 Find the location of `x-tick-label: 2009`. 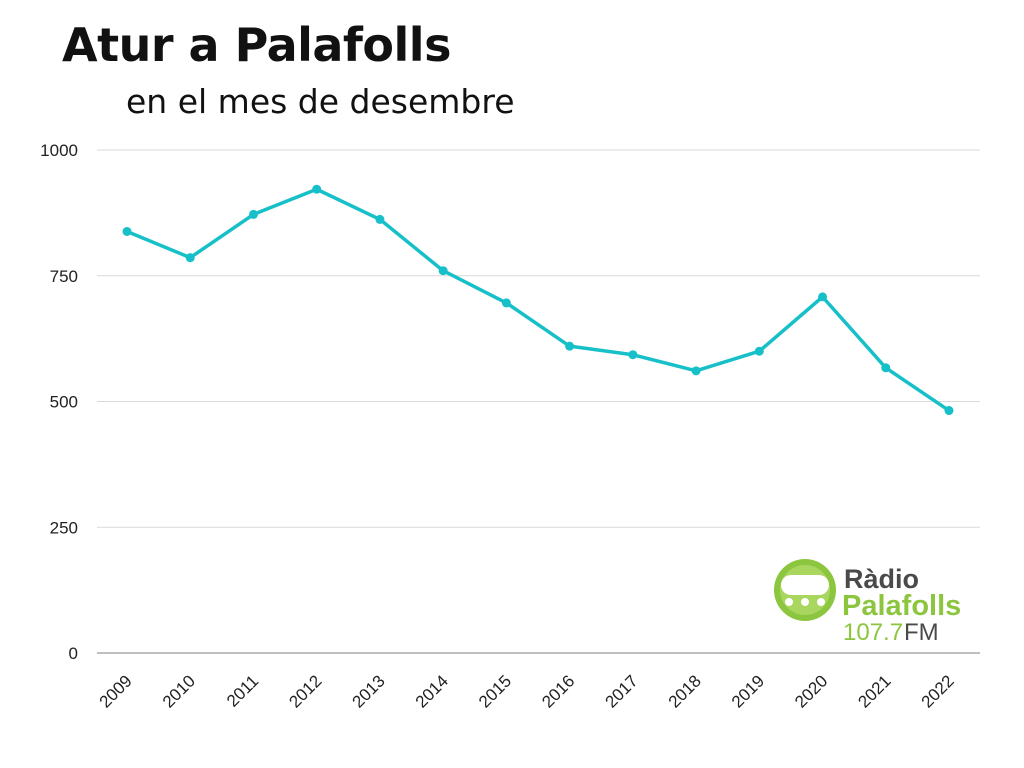

x-tick-label: 2009 is located at coordinates (116, 691).